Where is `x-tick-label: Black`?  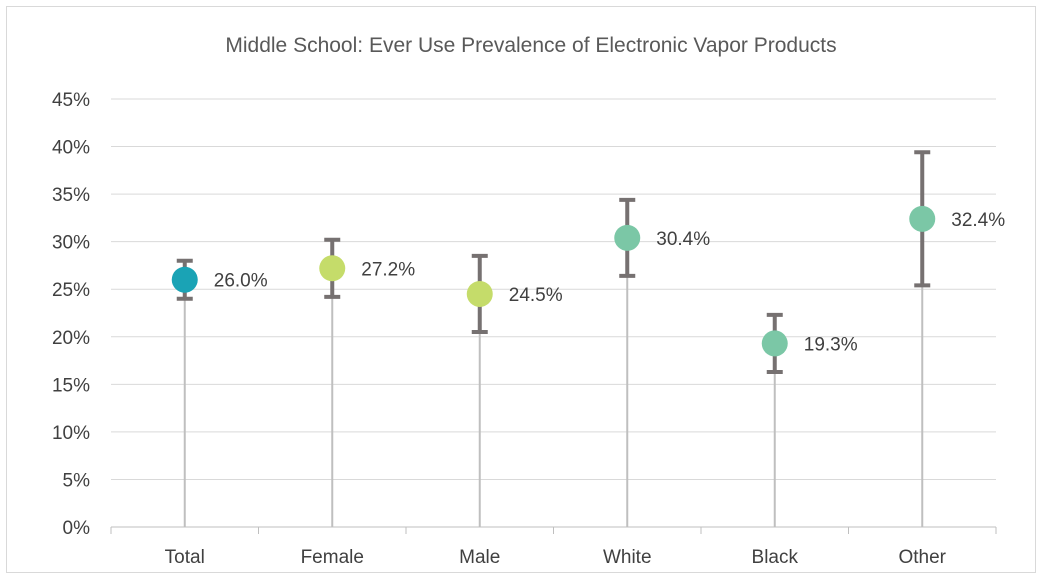 x-tick-label: Black is located at coordinates (775, 557).